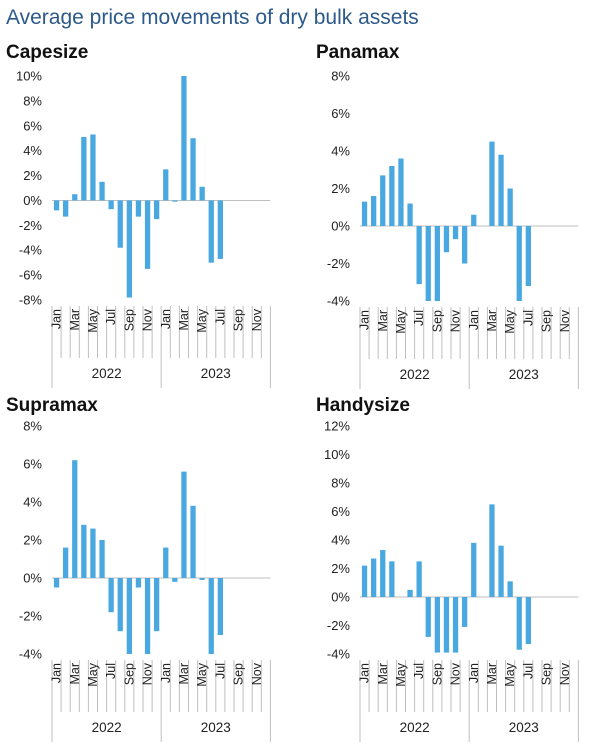  Describe the element at coordinates (31, 275) in the screenshot. I see `y-tick-label: -6%` at that location.